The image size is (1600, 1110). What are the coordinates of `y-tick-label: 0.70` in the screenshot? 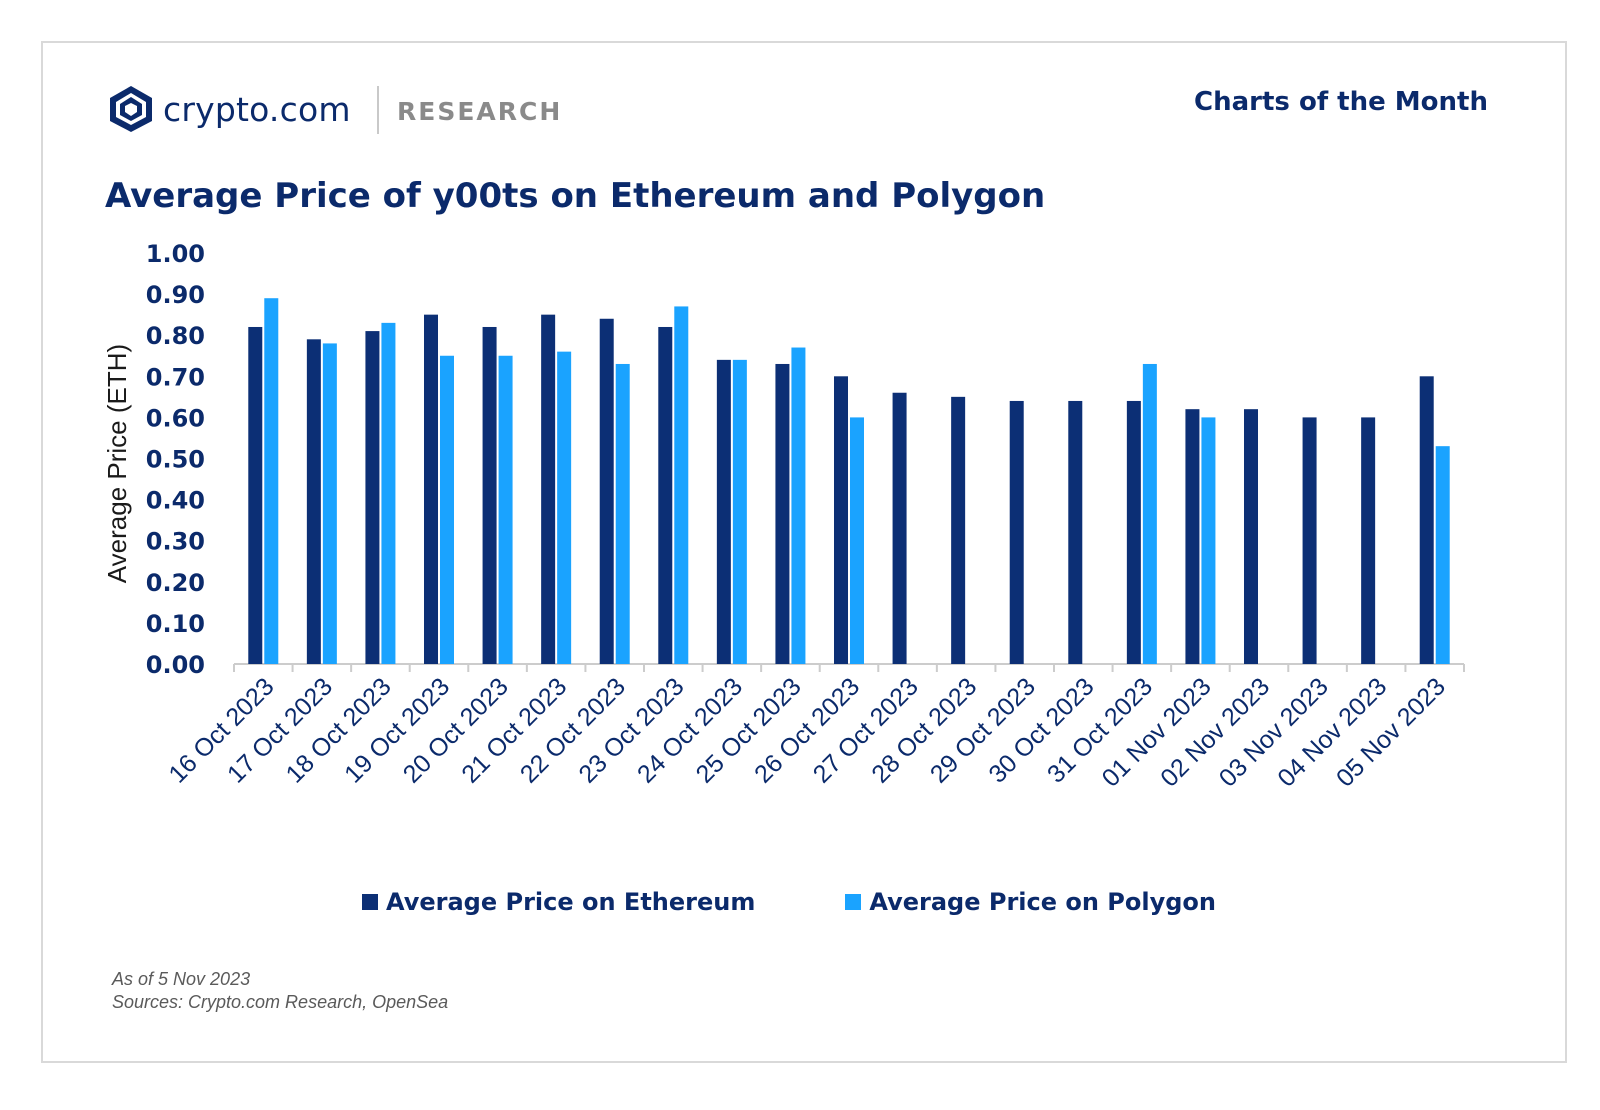 It's located at (175, 377).